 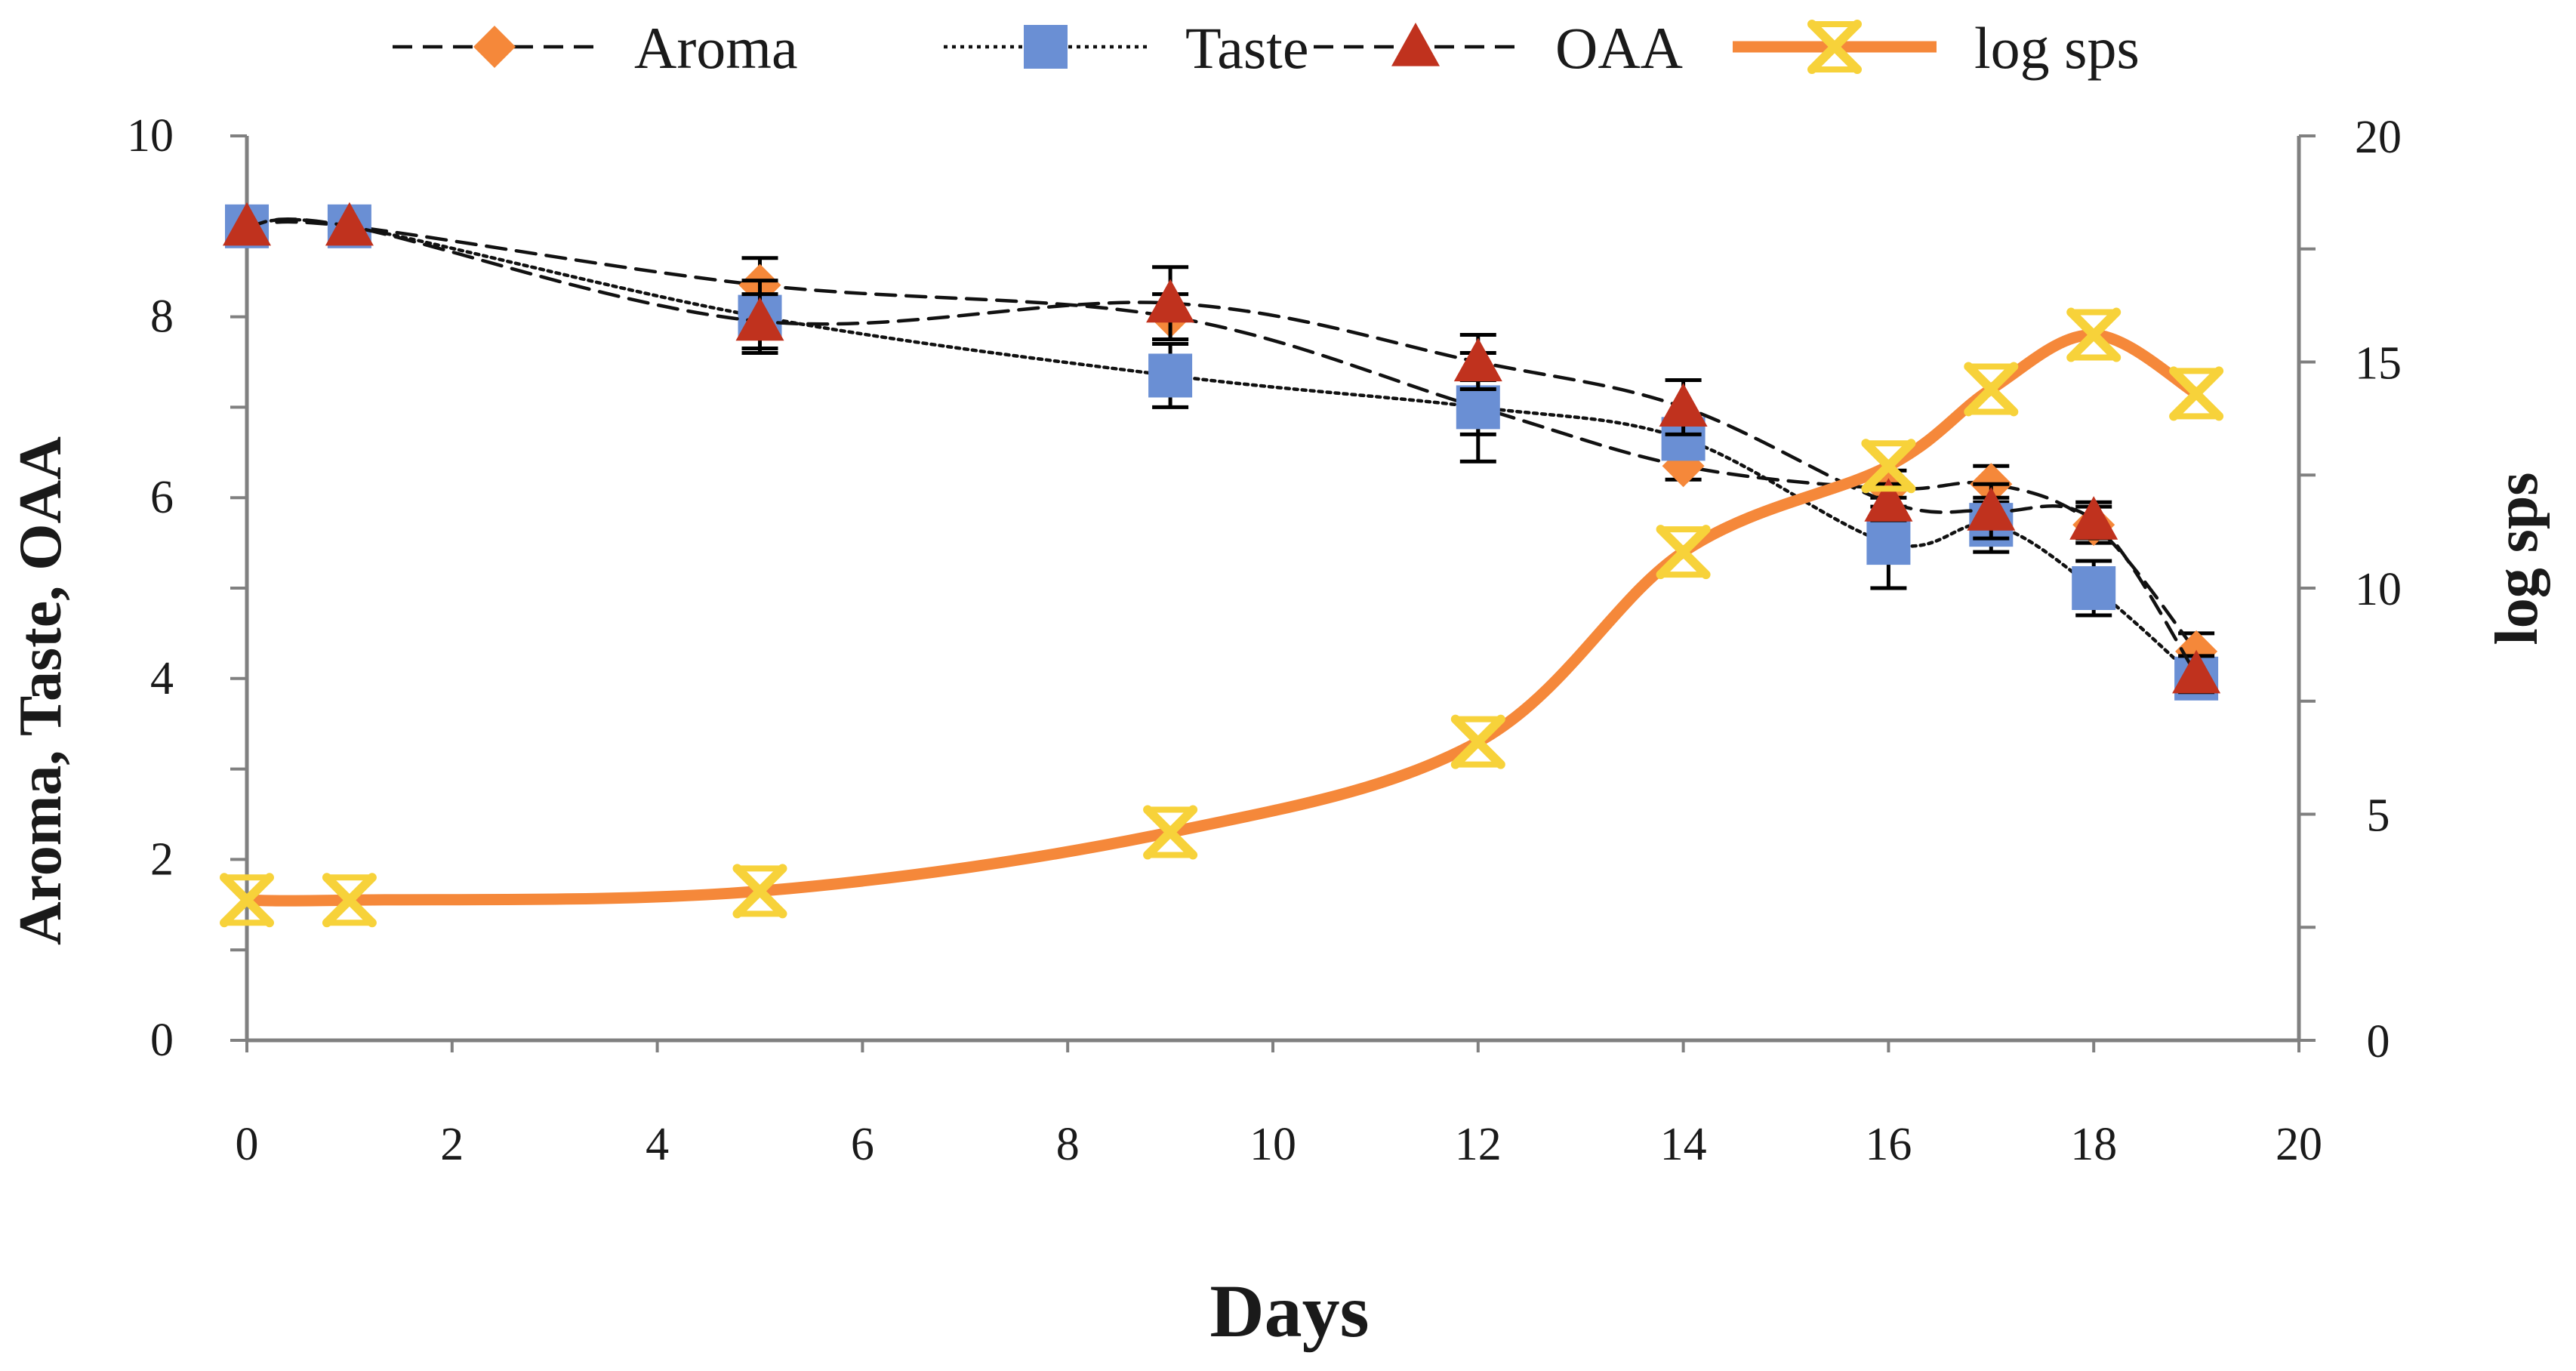 What do you see at coordinates (162, 1040) in the screenshot?
I see `y-tick-label: 0` at bounding box center [162, 1040].